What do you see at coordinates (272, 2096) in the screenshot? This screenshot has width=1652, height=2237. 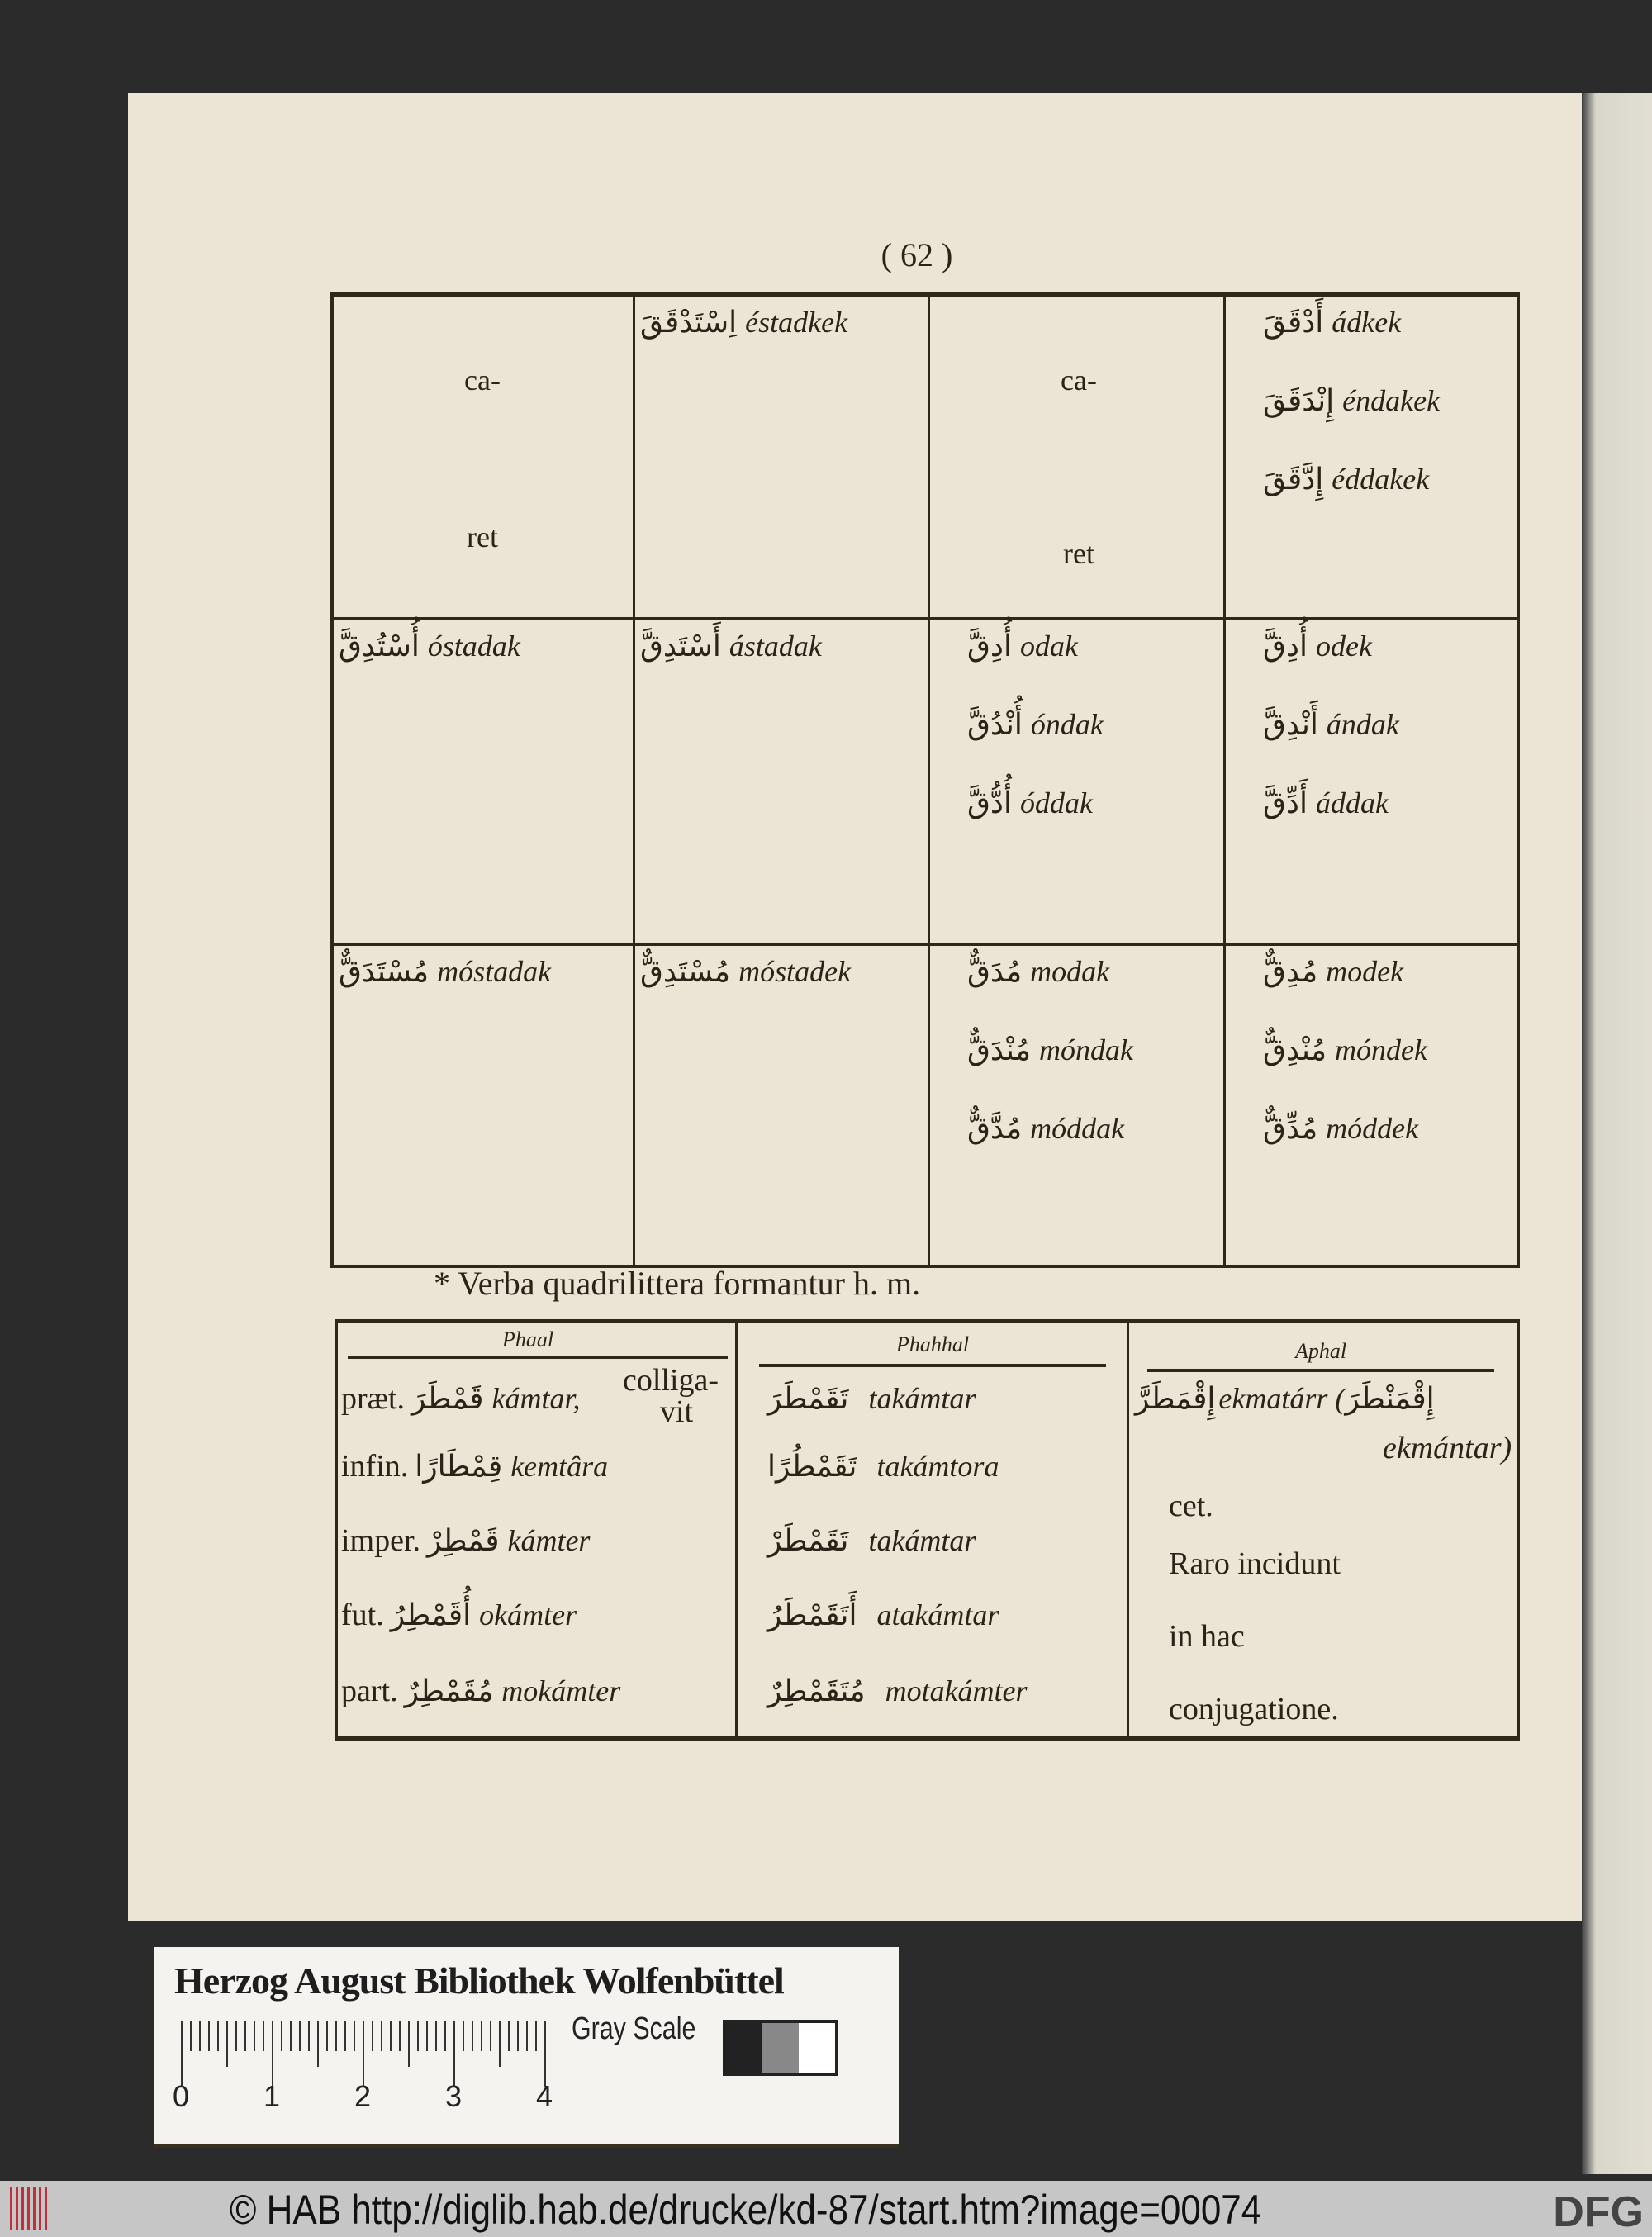 I see `ruler-number: 1` at bounding box center [272, 2096].